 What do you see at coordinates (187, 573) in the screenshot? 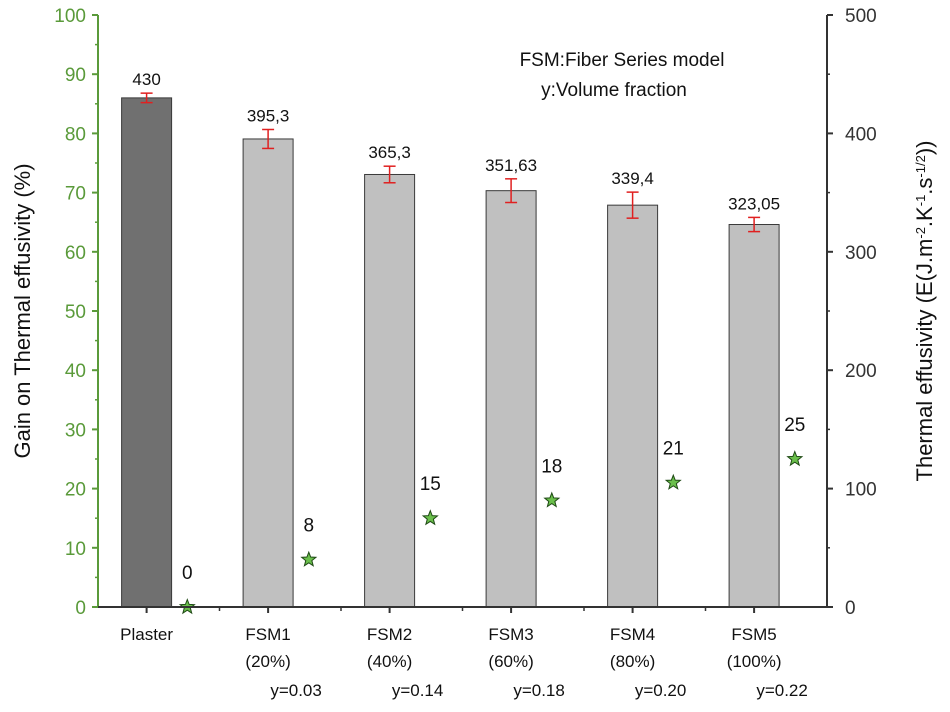
I see `gain-value-label: 0` at bounding box center [187, 573].